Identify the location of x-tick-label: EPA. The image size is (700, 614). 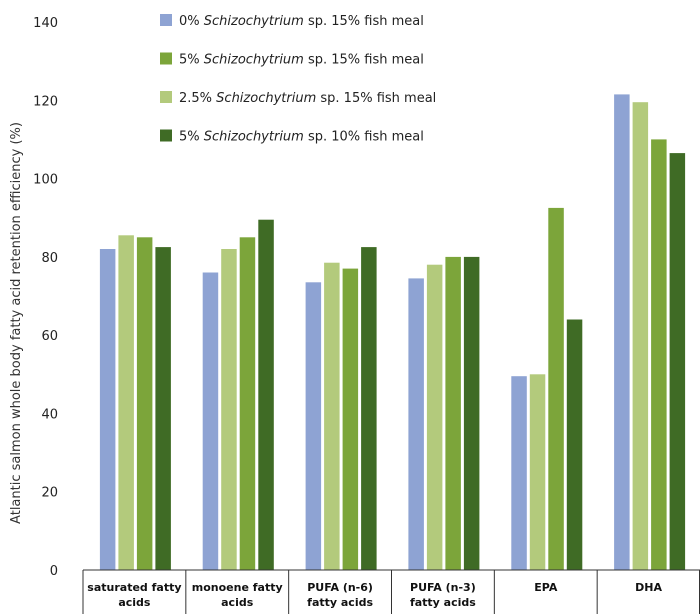
(546, 587).